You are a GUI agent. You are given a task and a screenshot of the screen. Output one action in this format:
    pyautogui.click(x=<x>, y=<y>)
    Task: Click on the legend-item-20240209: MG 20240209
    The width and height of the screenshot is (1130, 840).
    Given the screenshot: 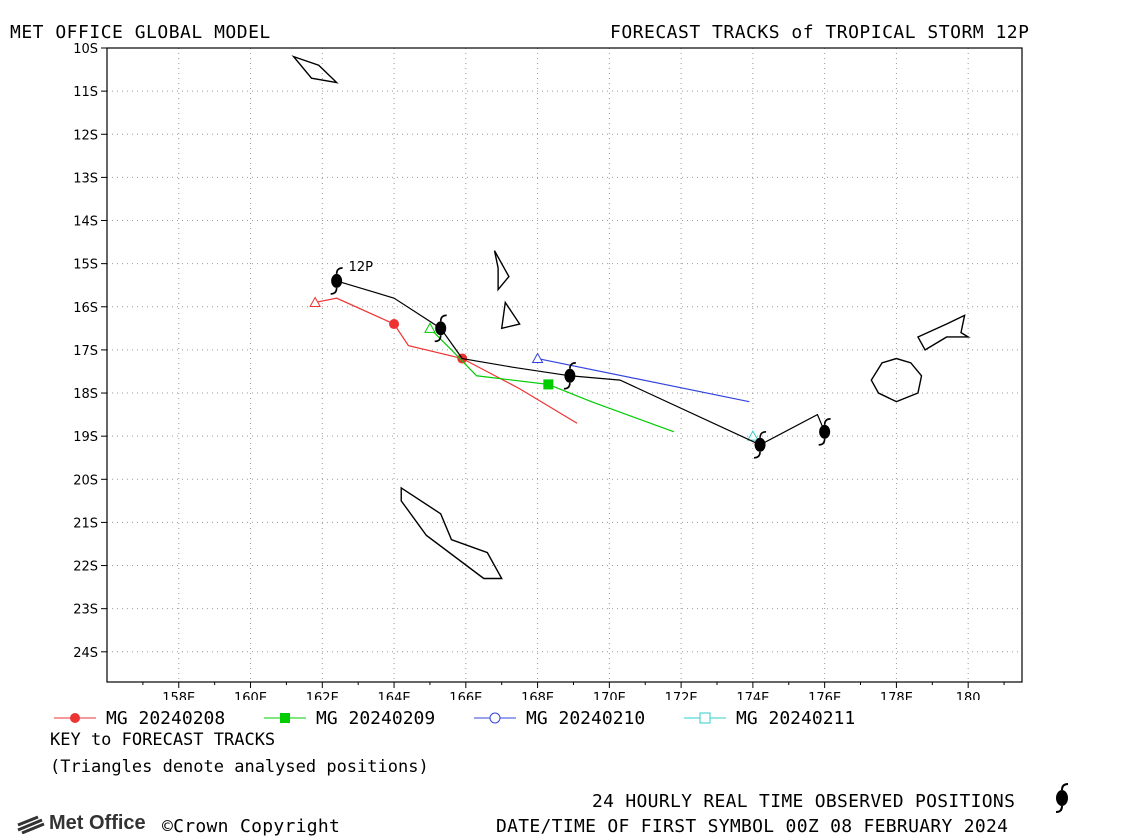 What is the action you would take?
    pyautogui.click(x=349, y=718)
    